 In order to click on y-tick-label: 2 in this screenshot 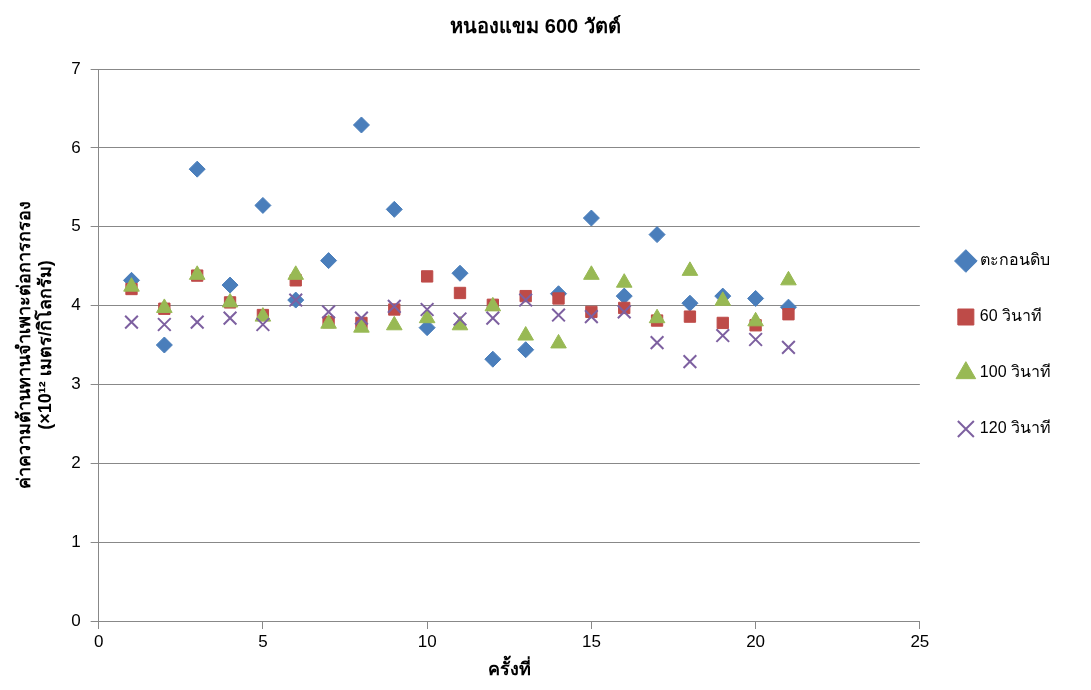, I will do `click(76, 462)`.